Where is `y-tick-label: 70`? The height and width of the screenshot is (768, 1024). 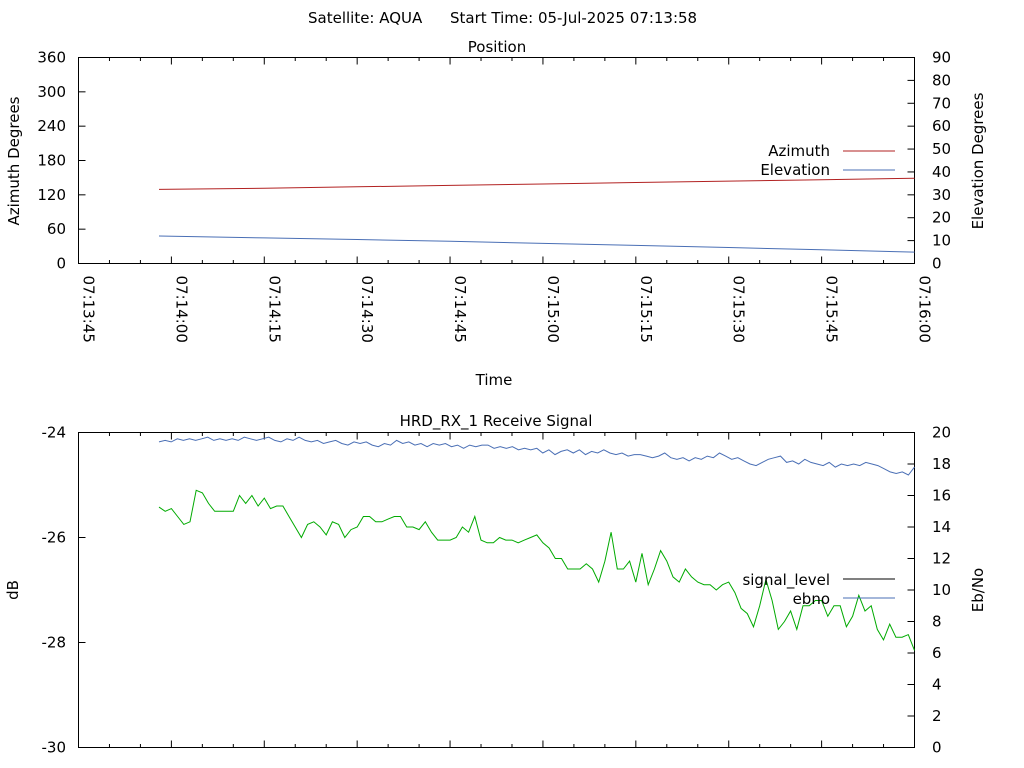
y-tick-label: 70 is located at coordinates (941, 103).